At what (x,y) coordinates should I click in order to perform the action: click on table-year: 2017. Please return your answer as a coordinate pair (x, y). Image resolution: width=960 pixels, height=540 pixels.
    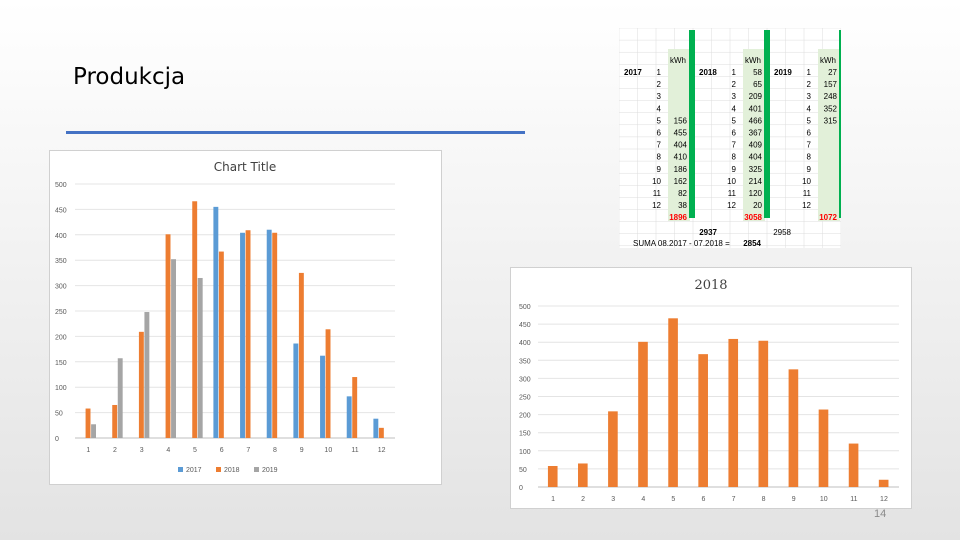
    Looking at the image, I should click on (633, 72).